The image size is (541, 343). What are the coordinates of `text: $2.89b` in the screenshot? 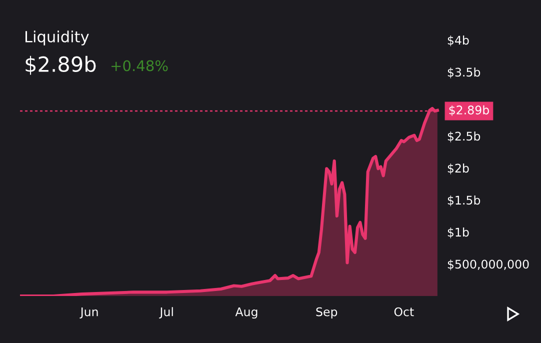 It's located at (61, 65).